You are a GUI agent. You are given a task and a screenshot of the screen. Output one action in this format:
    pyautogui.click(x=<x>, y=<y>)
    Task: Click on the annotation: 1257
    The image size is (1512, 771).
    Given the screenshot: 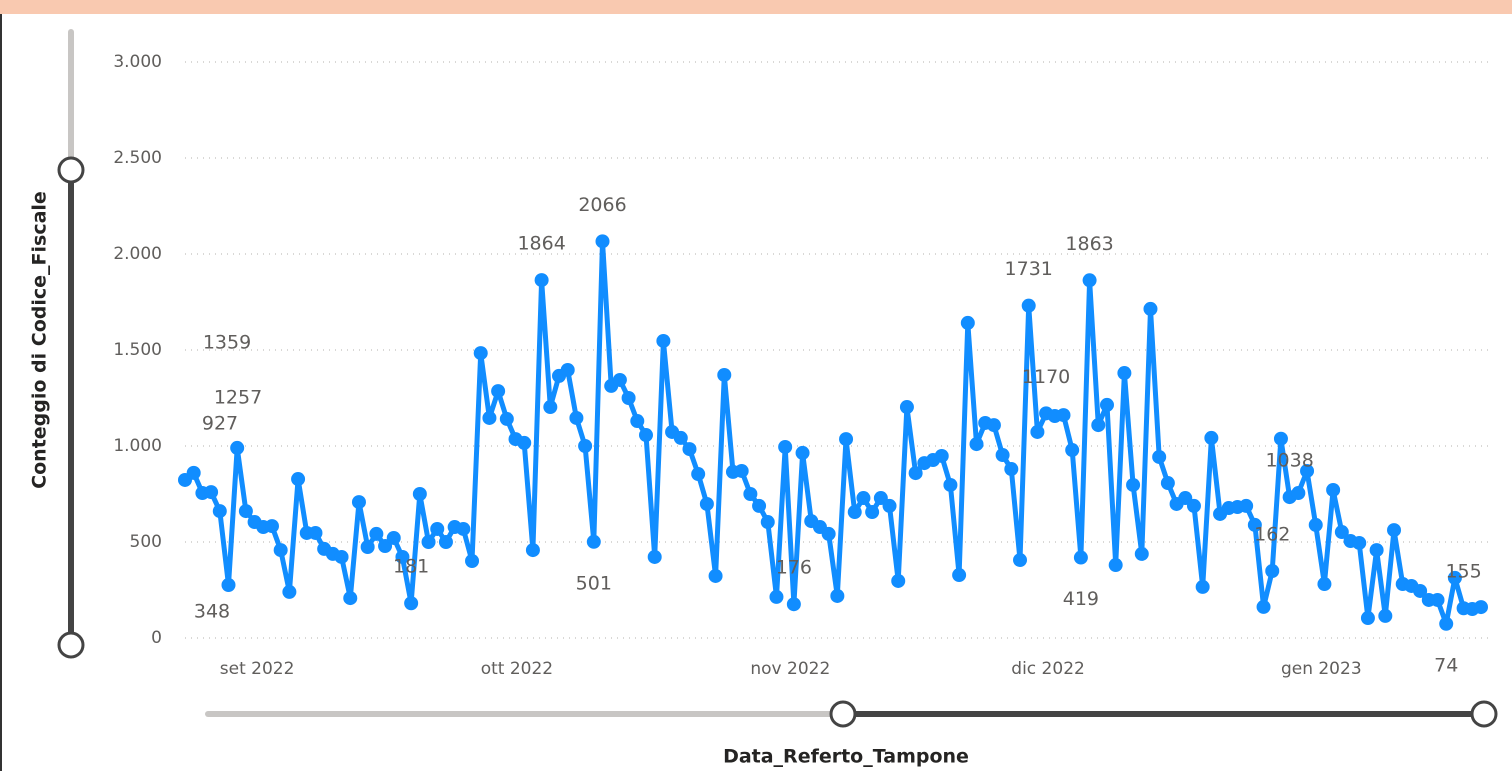 What is the action you would take?
    pyautogui.click(x=238, y=398)
    